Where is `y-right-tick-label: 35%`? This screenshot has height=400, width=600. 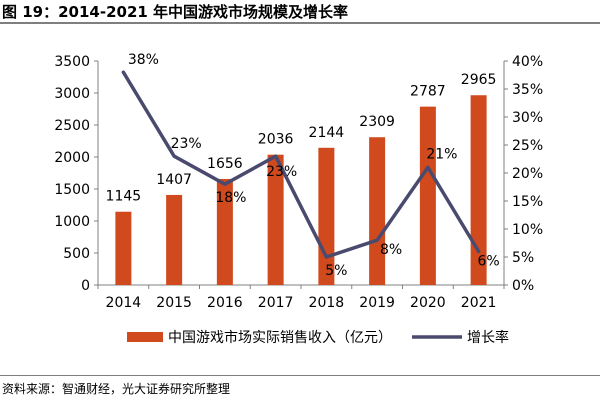
y-right-tick-label: 35% is located at coordinates (527, 90).